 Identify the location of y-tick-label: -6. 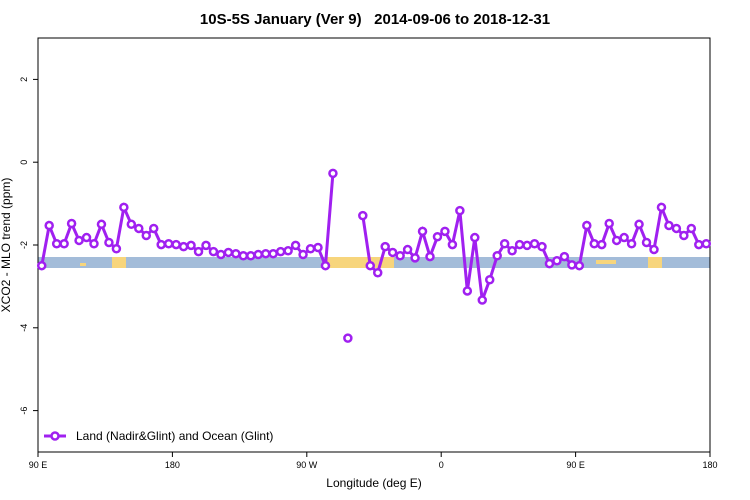
(24, 411).